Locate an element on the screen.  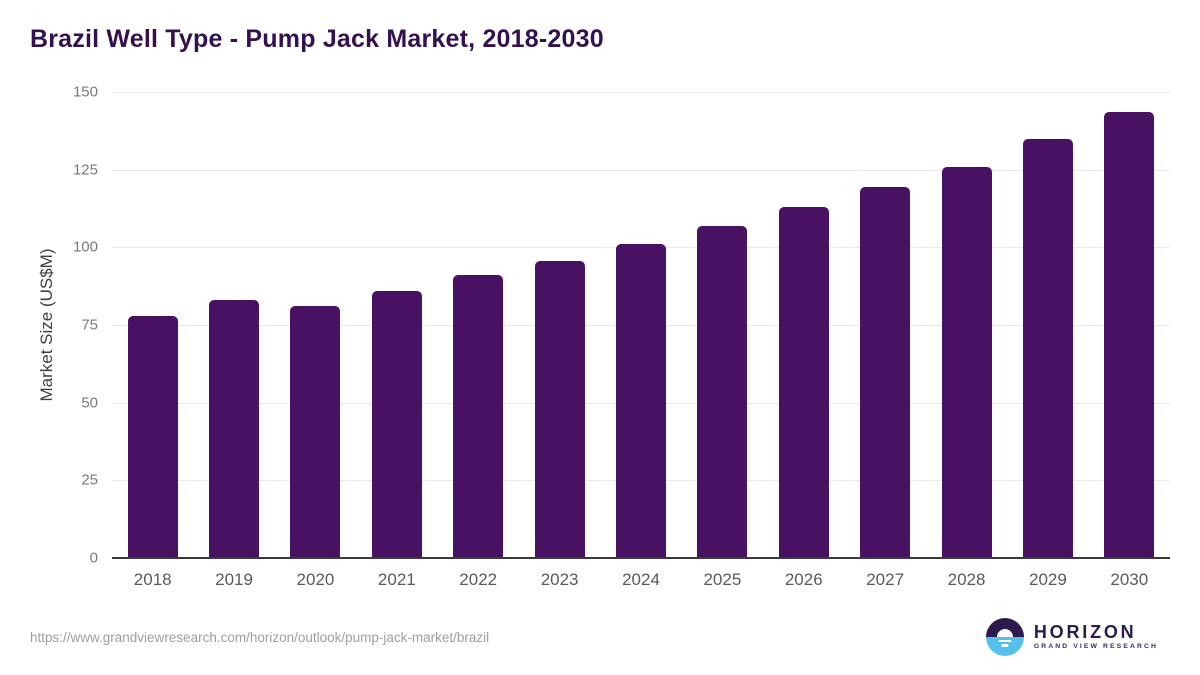
x-tick-label-2030: 2030 is located at coordinates (1129, 579).